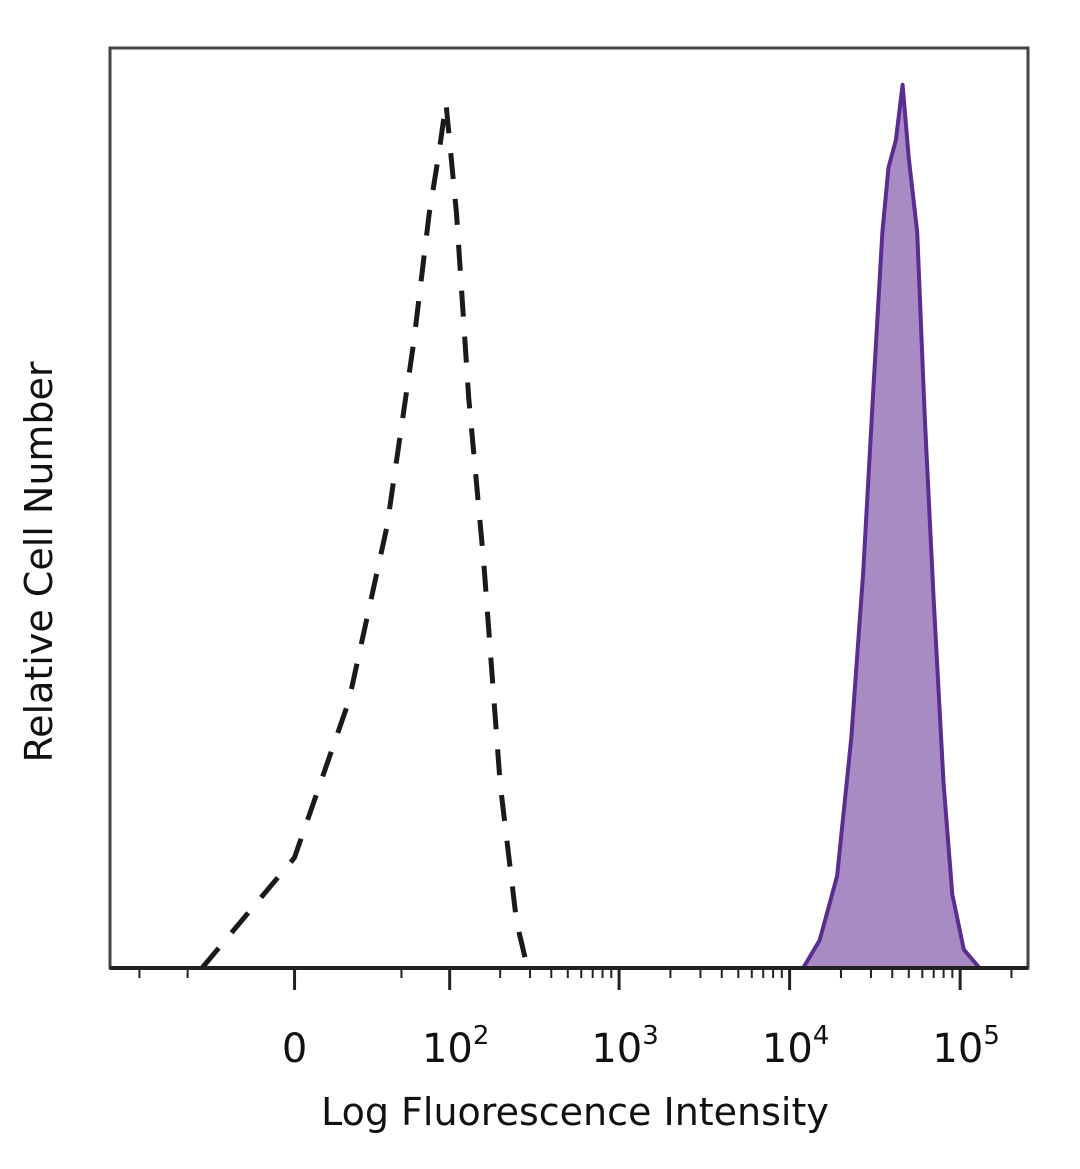 This screenshot has width=1080, height=1169. What do you see at coordinates (39, 561) in the screenshot?
I see `y-axis-label: Relative Cell Number` at bounding box center [39, 561].